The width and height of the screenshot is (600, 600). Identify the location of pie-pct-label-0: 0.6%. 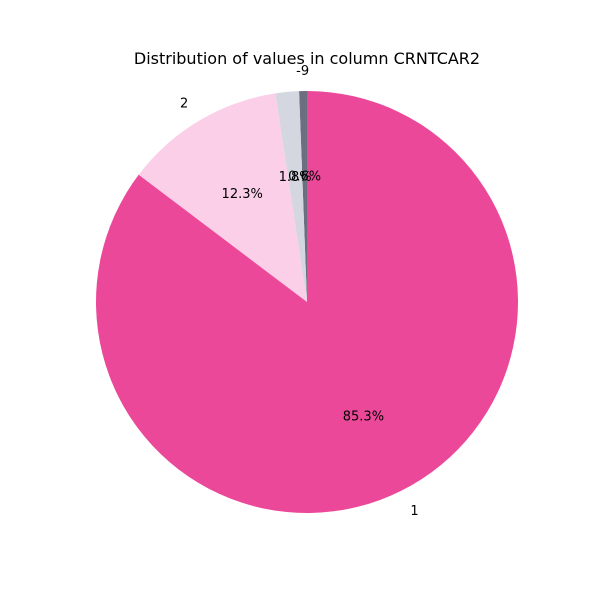
(304, 176).